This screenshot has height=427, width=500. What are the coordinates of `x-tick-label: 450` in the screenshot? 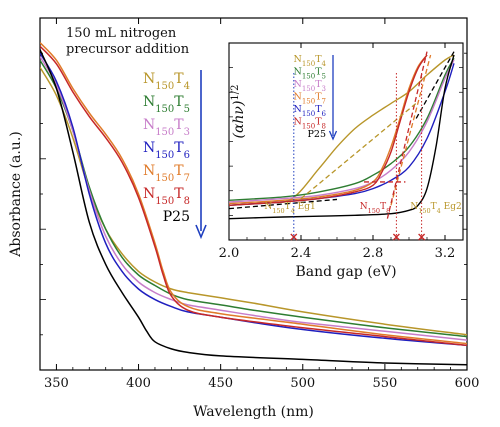 It's located at (220, 383).